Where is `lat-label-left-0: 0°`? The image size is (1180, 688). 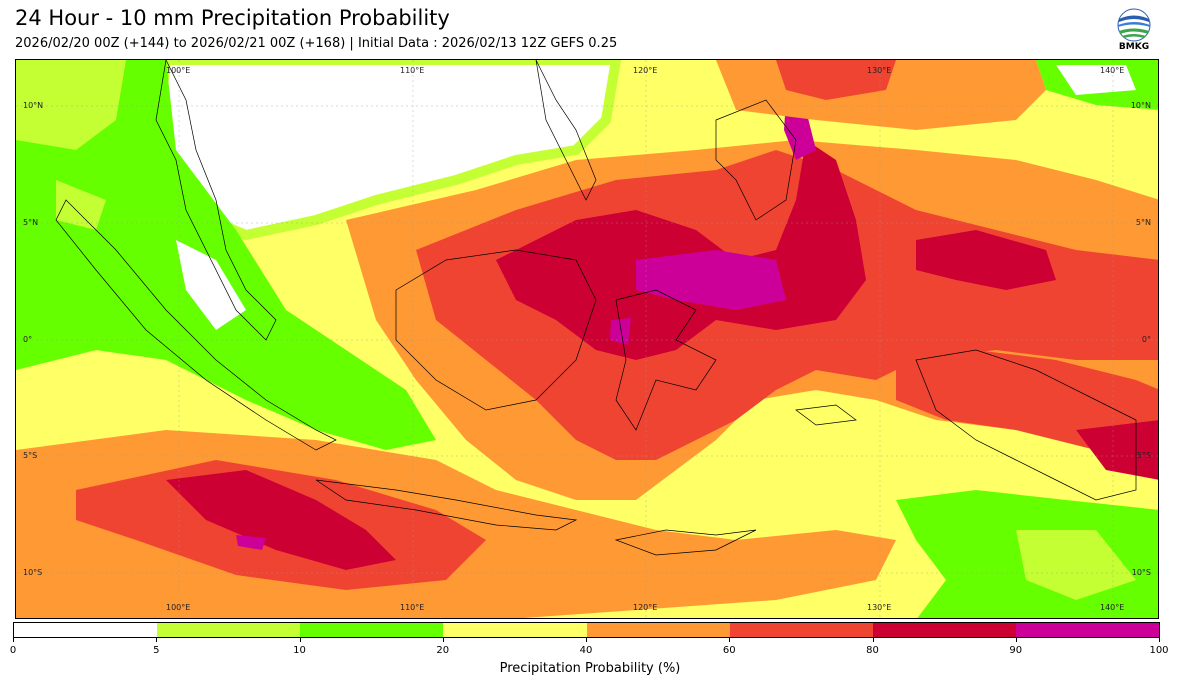
lat-label-left-0: 0° is located at coordinates (28, 339).